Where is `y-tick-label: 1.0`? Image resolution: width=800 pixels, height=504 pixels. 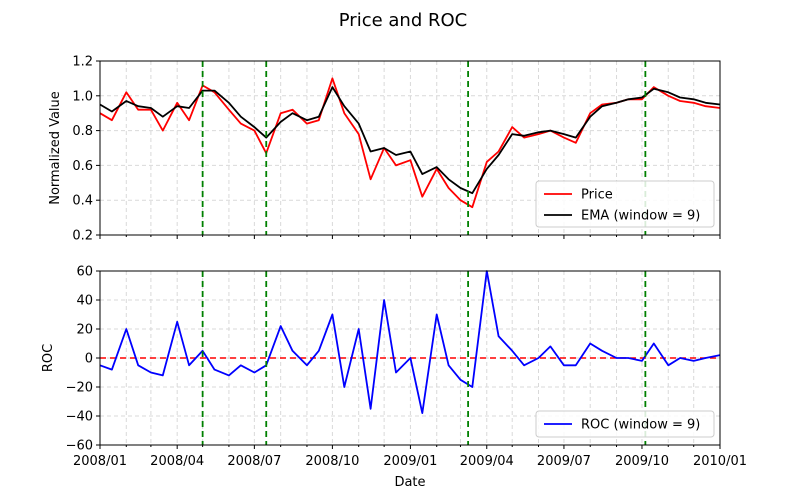
y-tick-label: 1.0 is located at coordinates (82, 96).